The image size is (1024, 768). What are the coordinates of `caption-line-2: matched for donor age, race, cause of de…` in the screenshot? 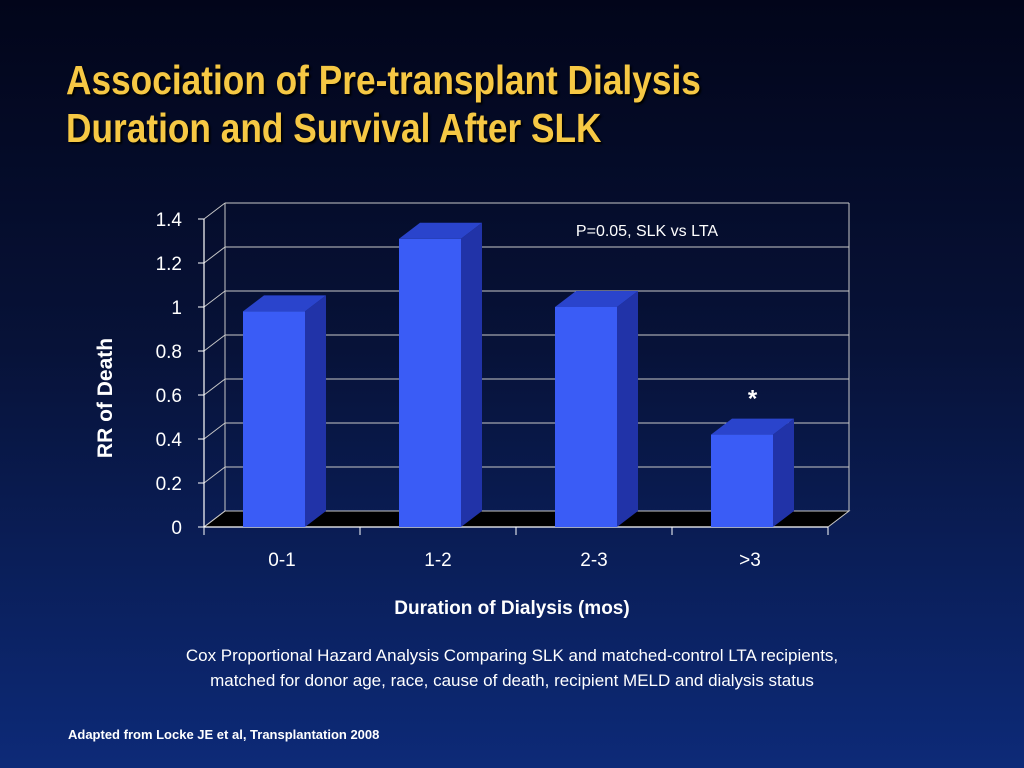 It's located at (512, 680).